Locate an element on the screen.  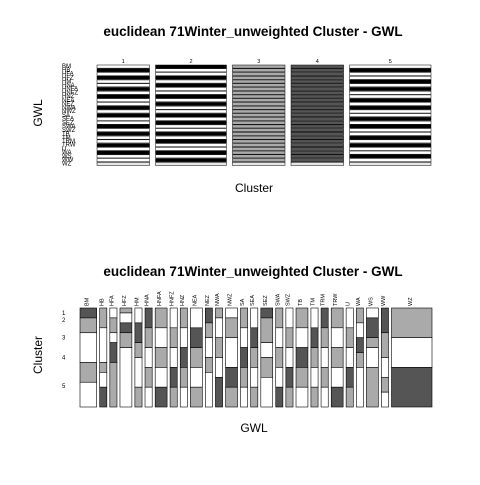
top-mosaic-cell-3-NWZ is located at coordinates (259, 111).